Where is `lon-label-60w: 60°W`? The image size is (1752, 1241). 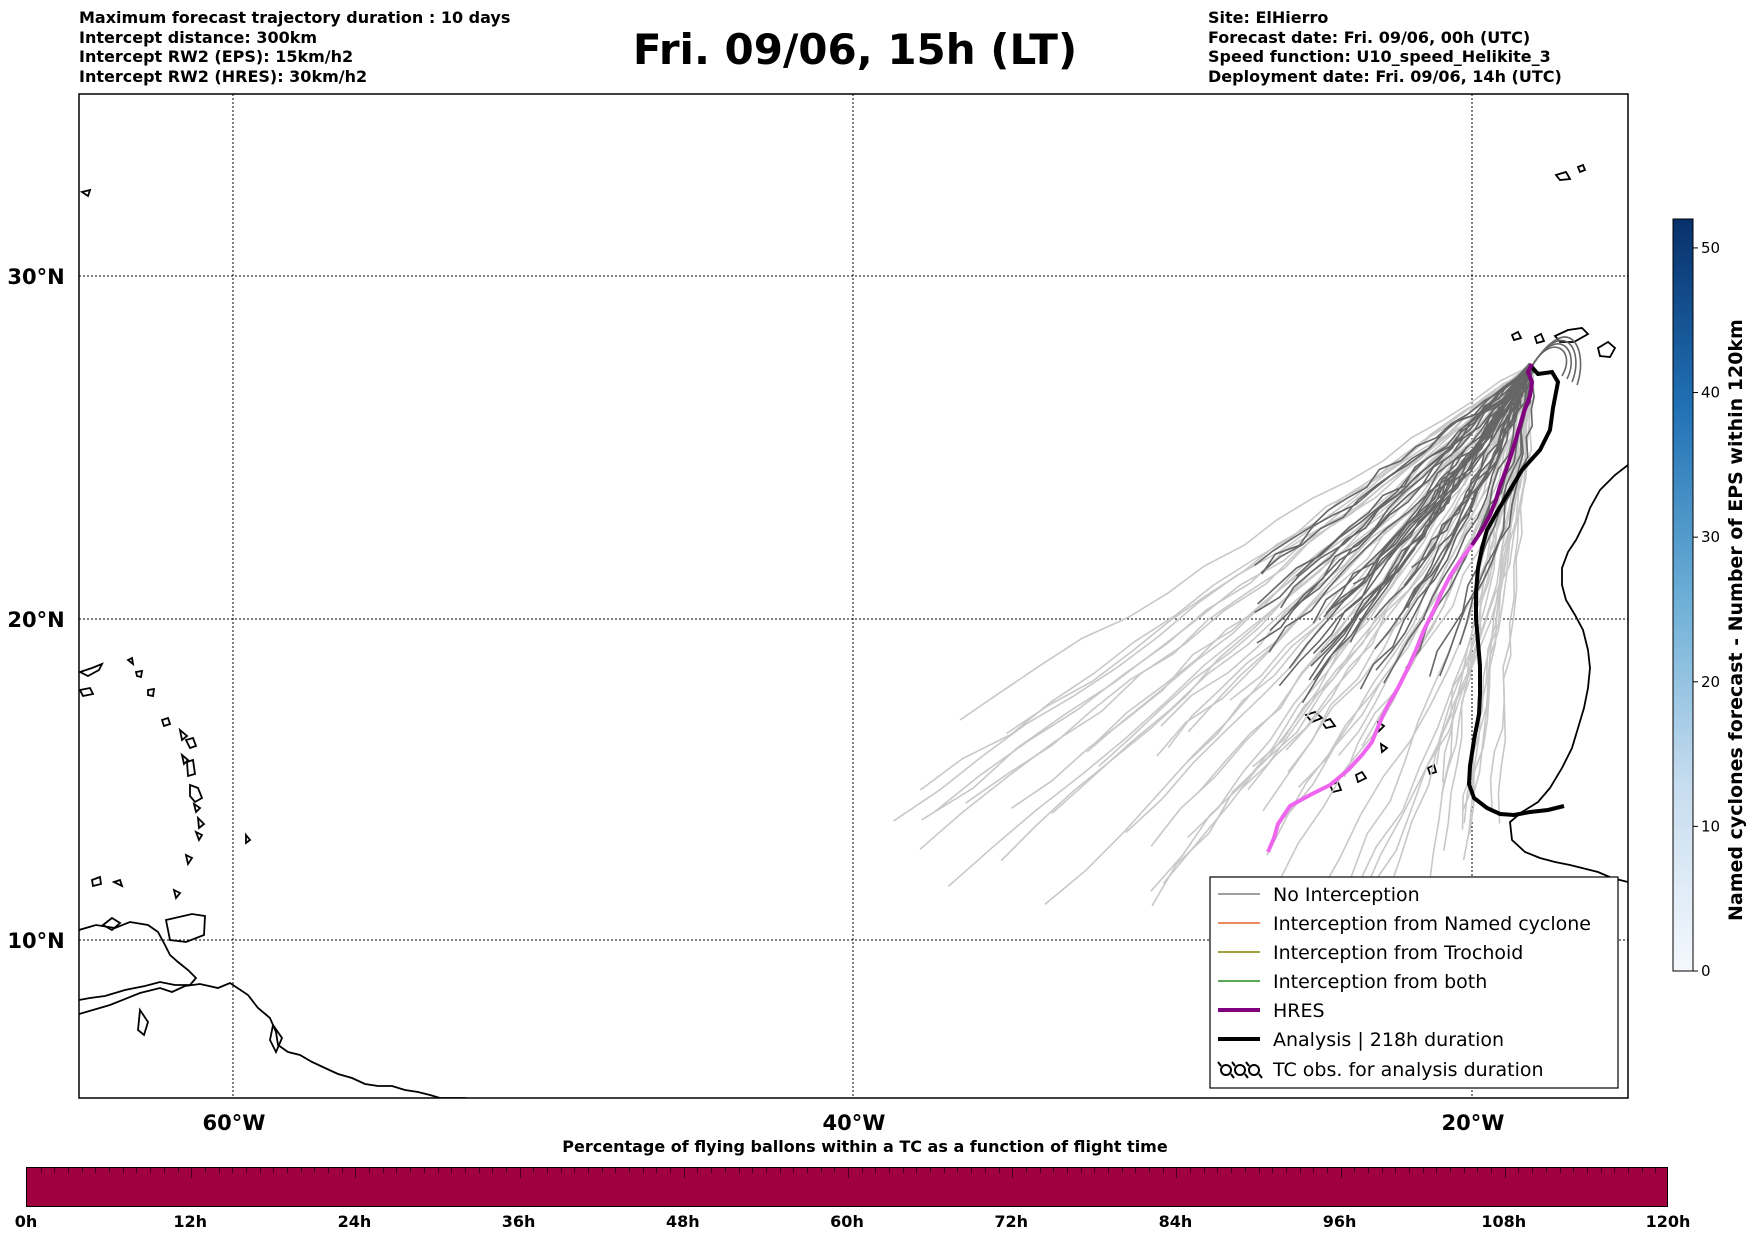 lon-label-60w: 60°W is located at coordinates (234, 1123).